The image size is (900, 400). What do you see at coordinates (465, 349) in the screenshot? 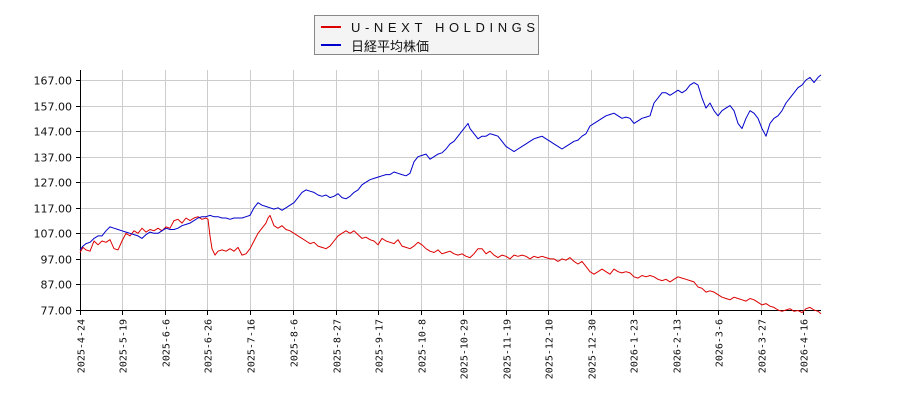
I see `x-tick-label: 2025-10-29` at bounding box center [465, 349].